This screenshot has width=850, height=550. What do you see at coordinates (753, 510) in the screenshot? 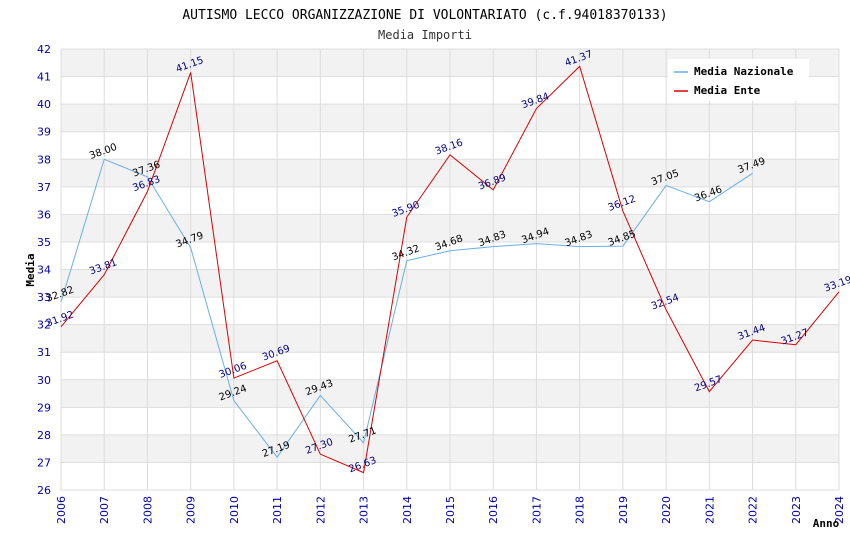
I see `x-tick-label: 2022` at bounding box center [753, 510].